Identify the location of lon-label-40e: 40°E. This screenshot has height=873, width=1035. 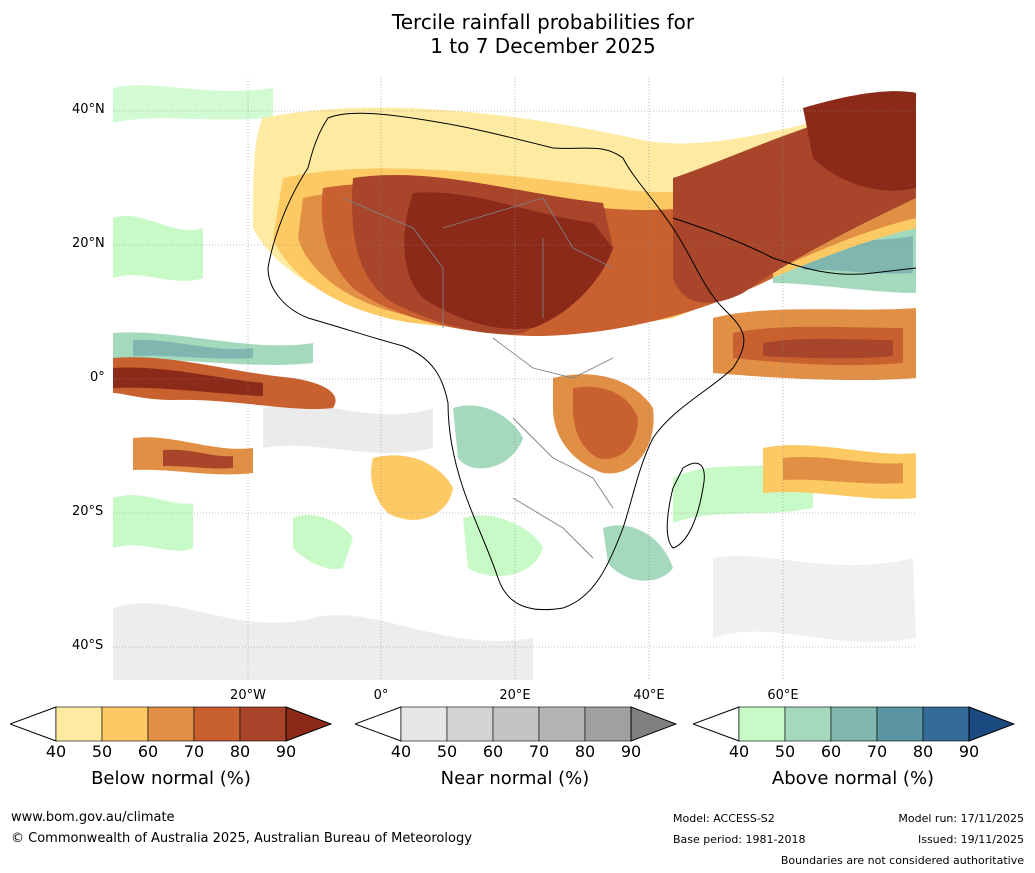
(649, 695).